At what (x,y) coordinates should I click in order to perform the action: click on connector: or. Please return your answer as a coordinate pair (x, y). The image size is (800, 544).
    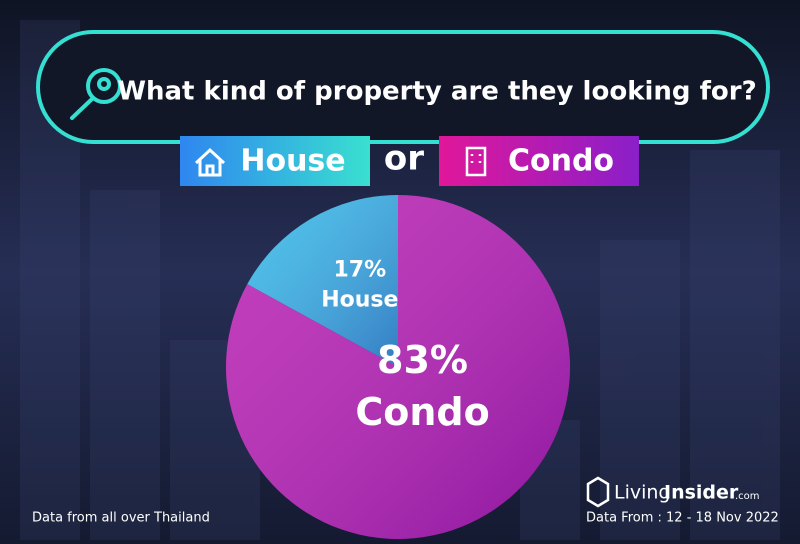
    Looking at the image, I should click on (404, 159).